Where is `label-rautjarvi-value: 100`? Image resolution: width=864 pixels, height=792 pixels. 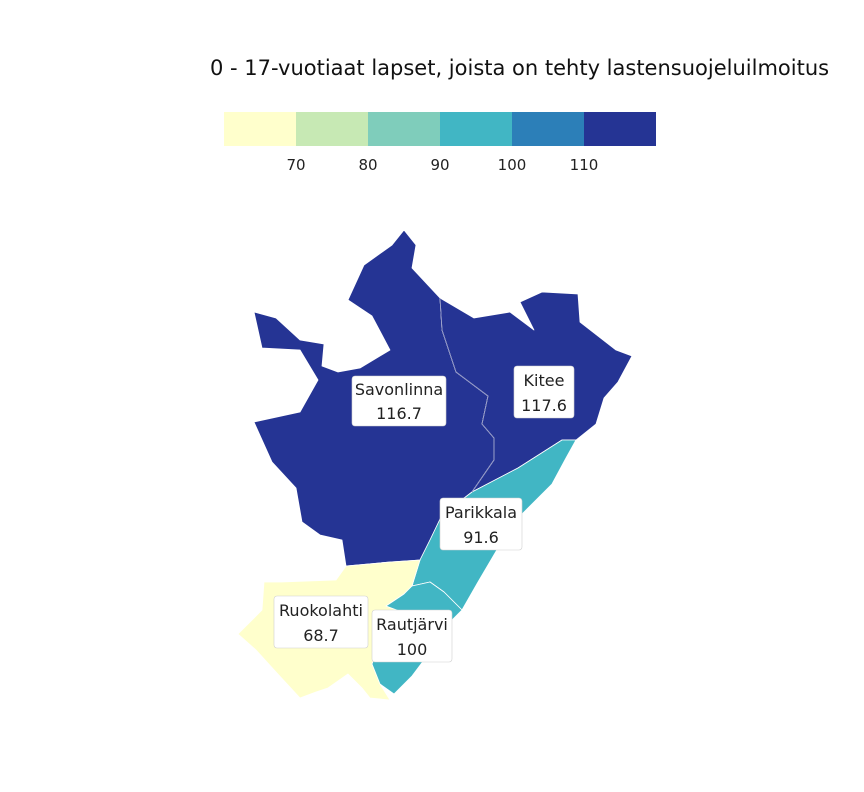 label-rautjarvi-value: 100 is located at coordinates (412, 649).